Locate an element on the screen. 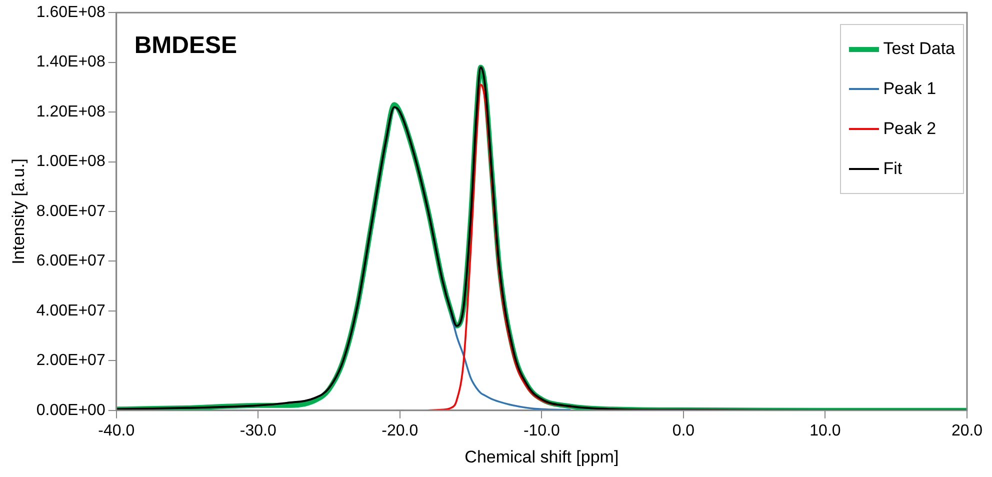 The height and width of the screenshot is (477, 992). y-tick-label: 1.40E+08 is located at coordinates (71, 62).